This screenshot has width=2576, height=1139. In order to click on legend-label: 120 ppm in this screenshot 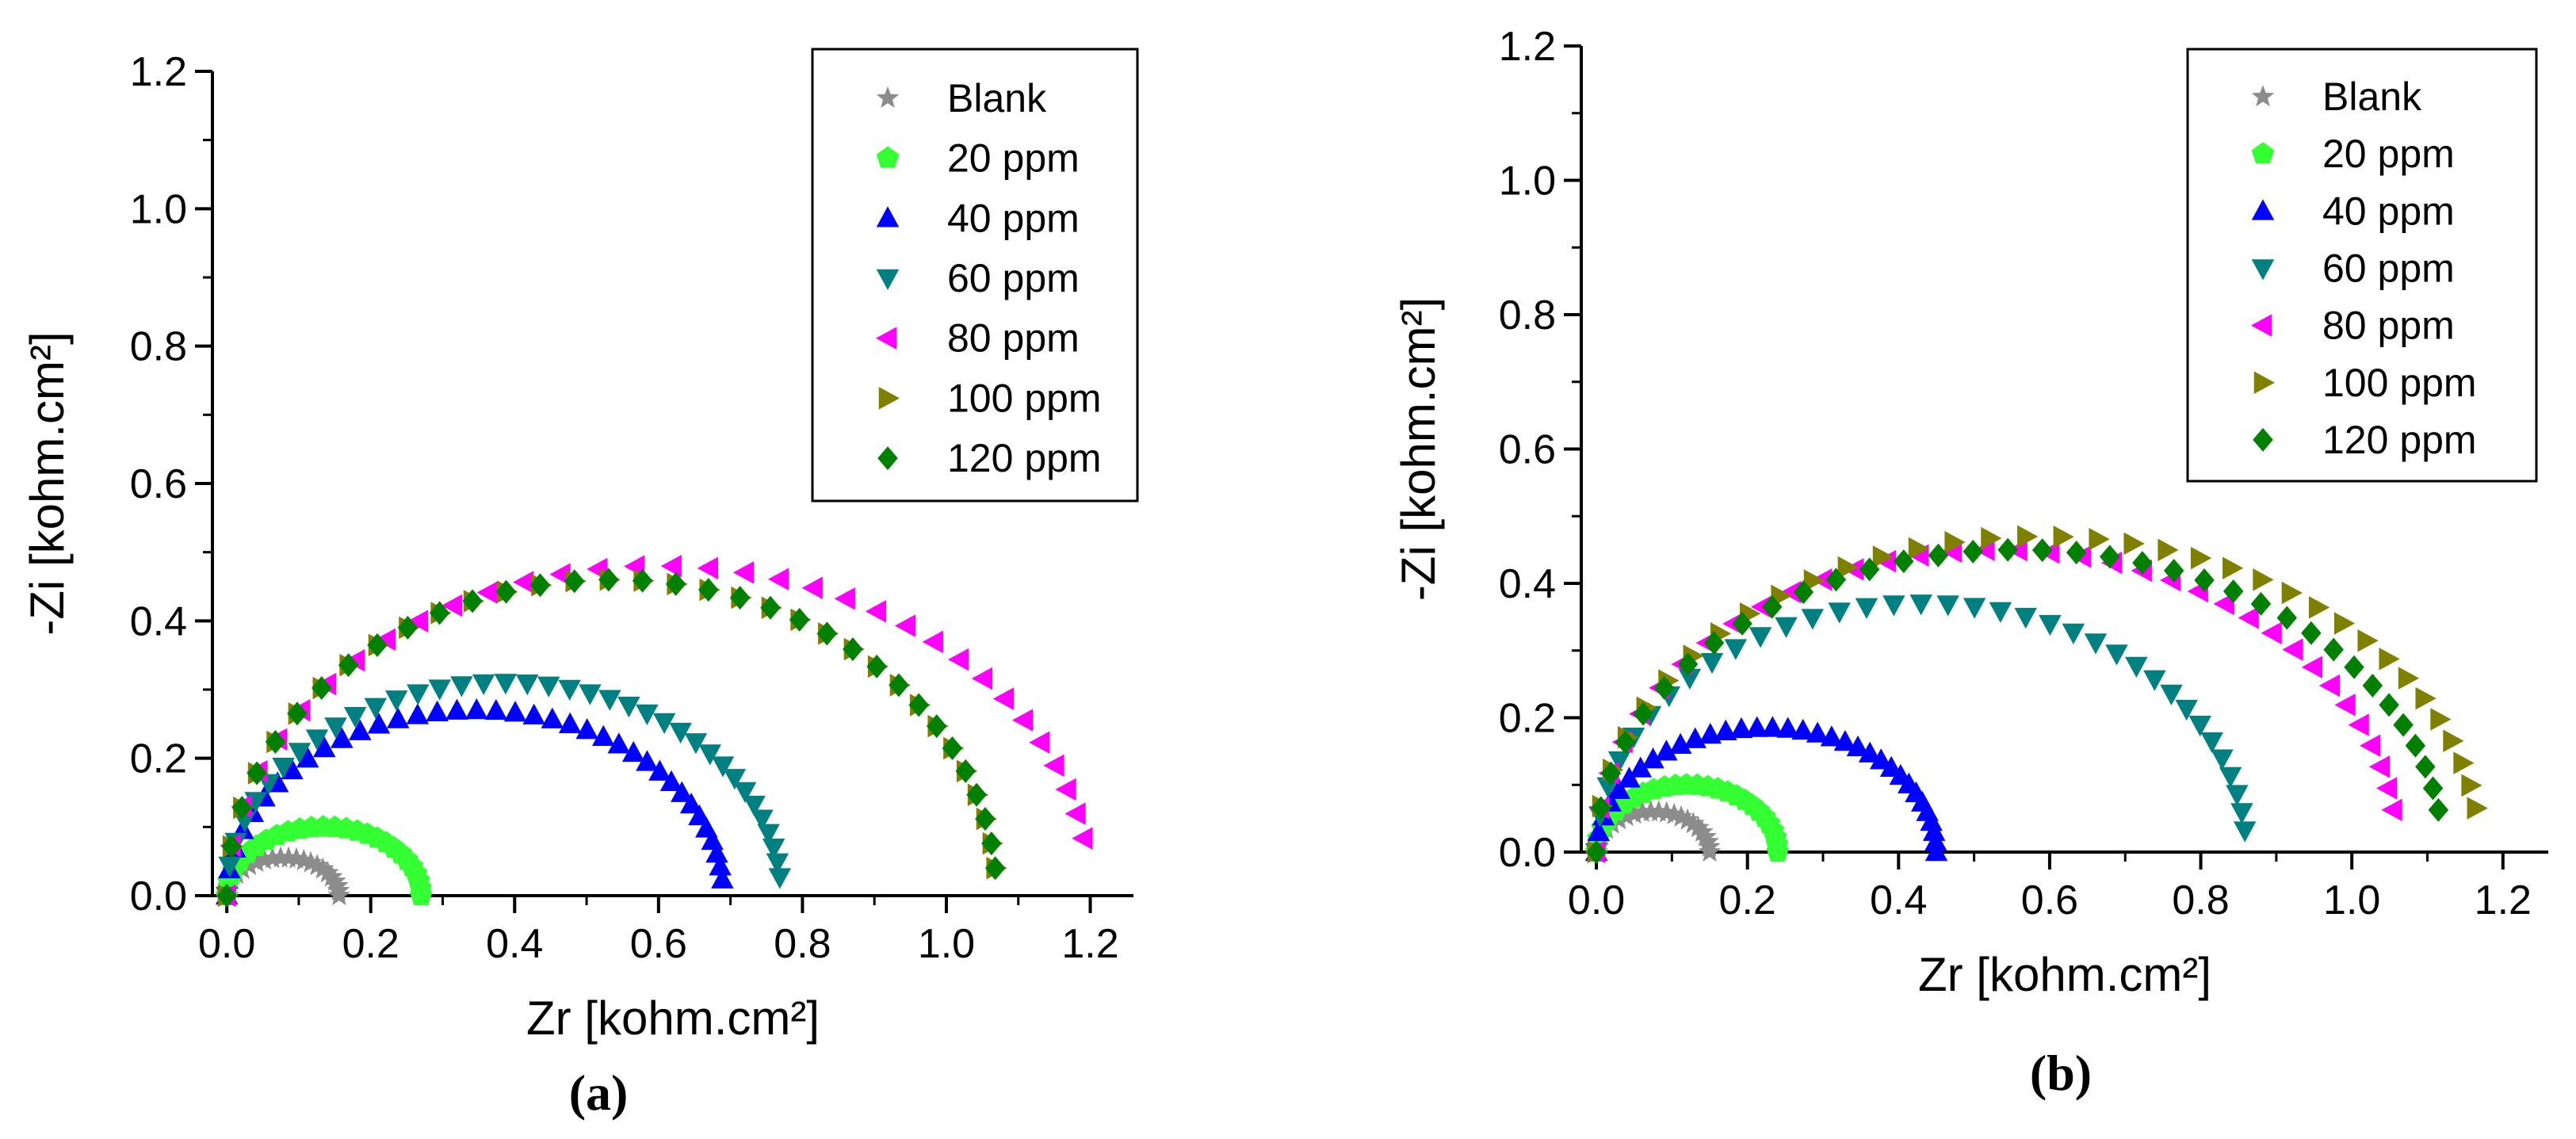, I will do `click(1024, 458)`.